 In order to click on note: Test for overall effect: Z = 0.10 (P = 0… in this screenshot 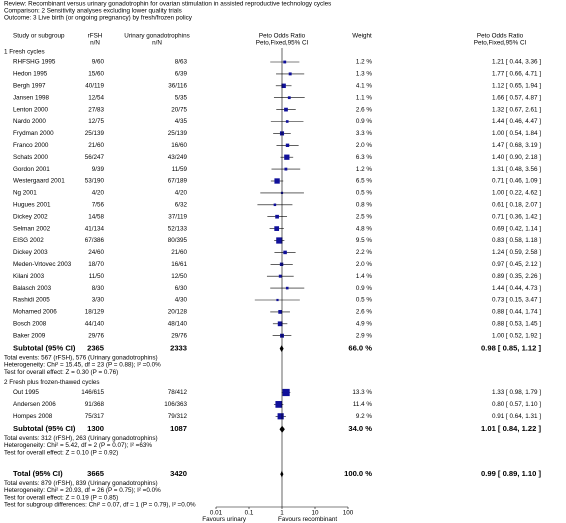, I will do `click(61, 452)`.